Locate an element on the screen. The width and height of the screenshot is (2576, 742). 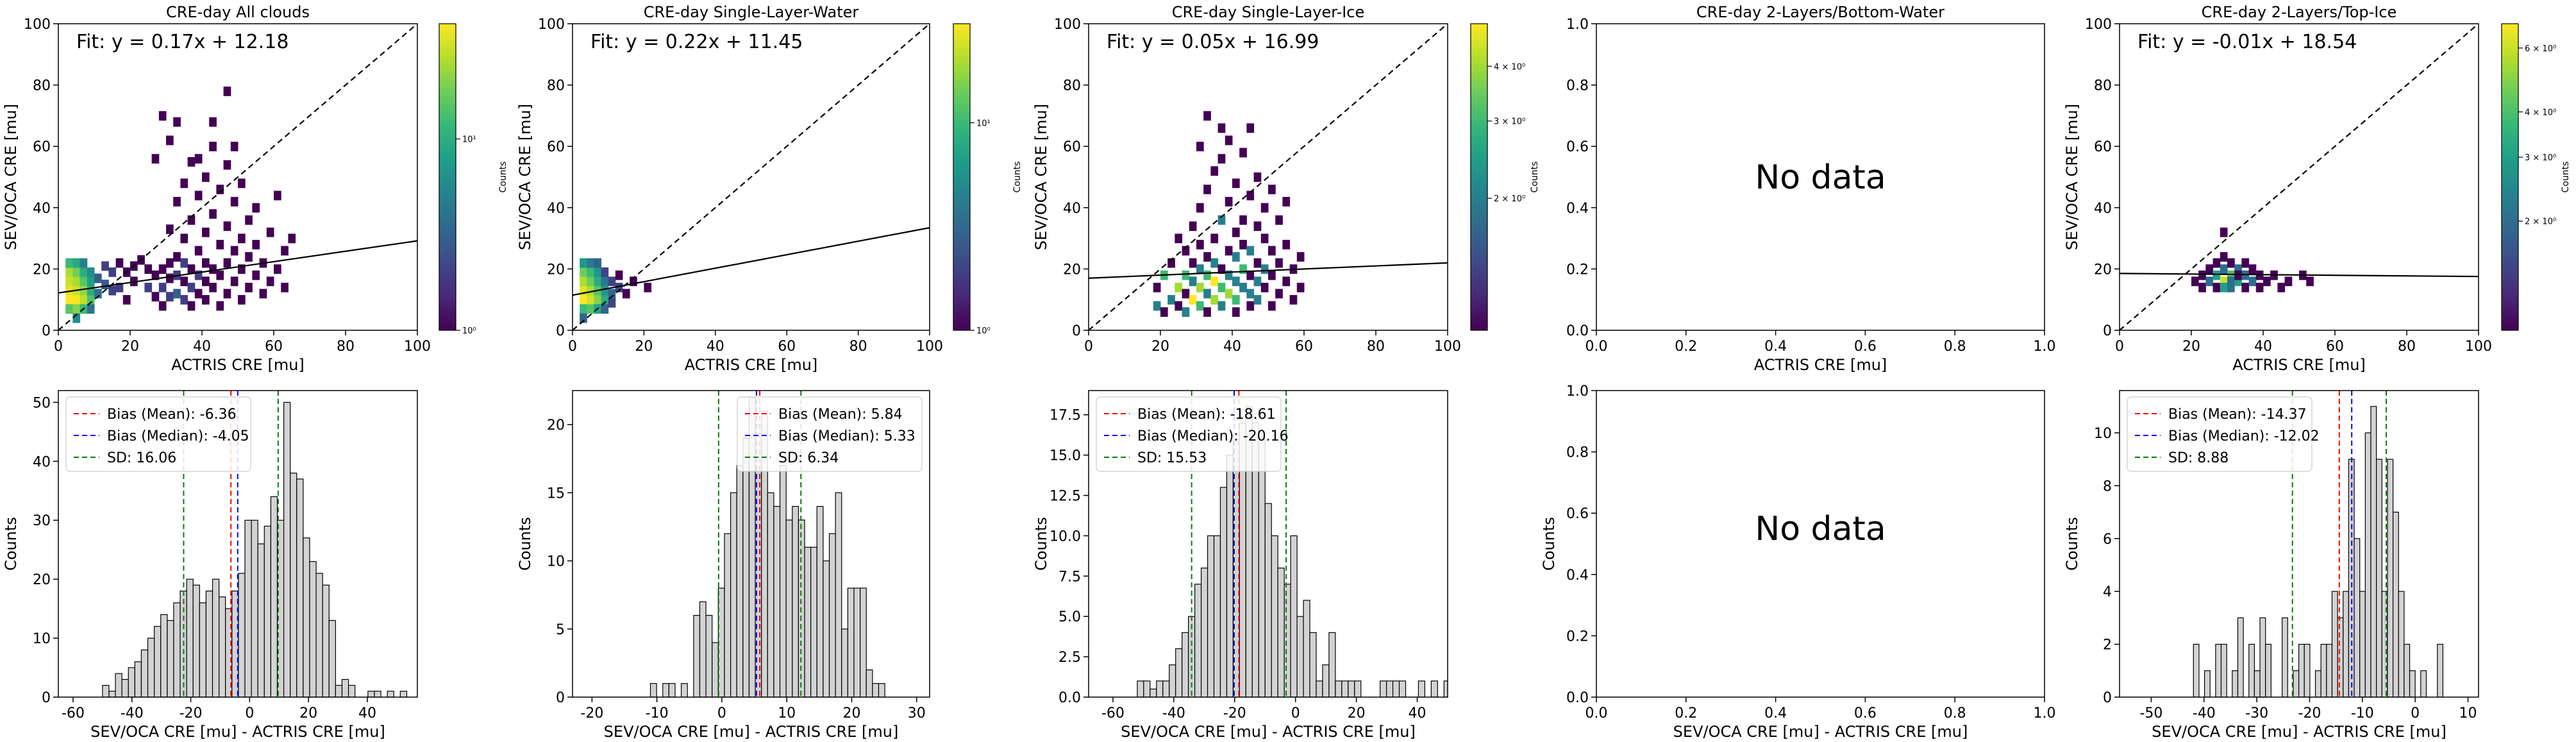
x-tick-label: -40 is located at coordinates (2204, 713).